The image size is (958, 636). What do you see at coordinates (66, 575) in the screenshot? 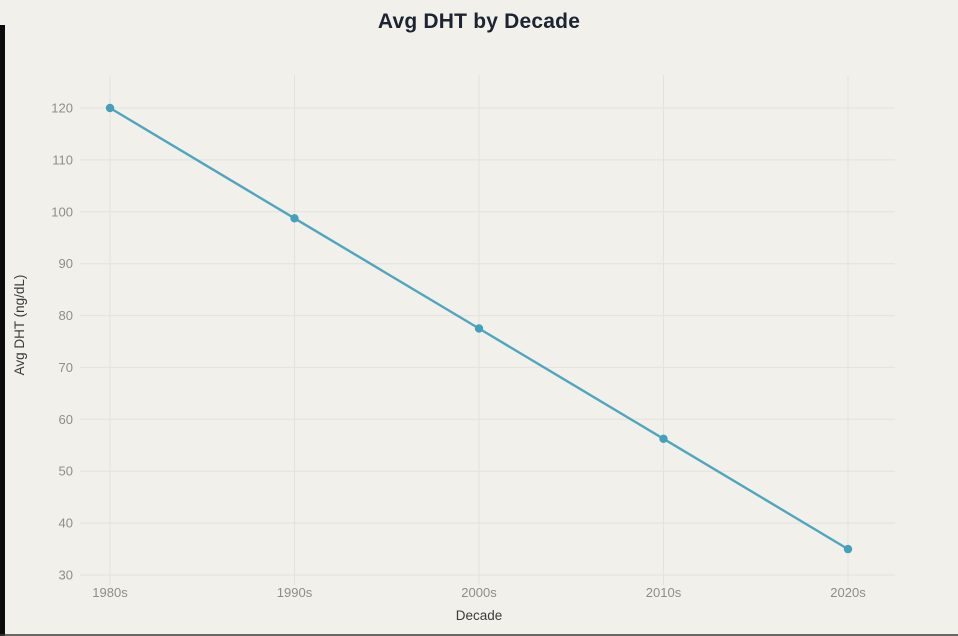
I see `y-tick-label: 30` at bounding box center [66, 575].